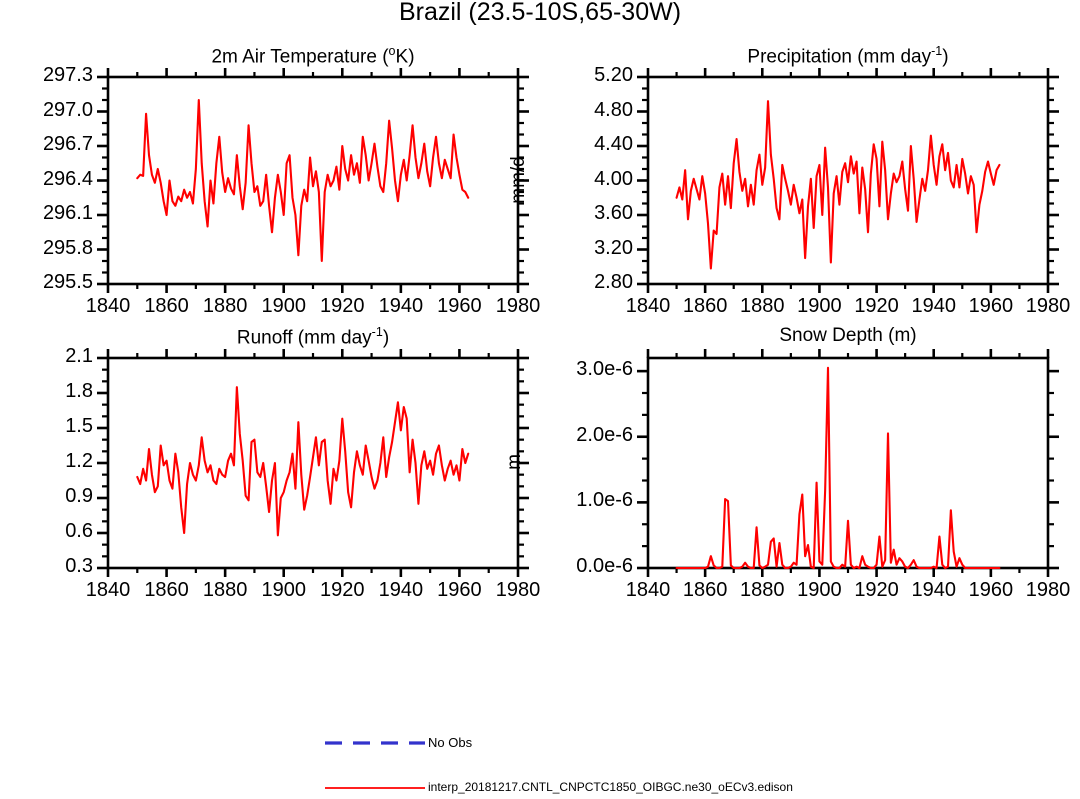  Describe the element at coordinates (450, 742) in the screenshot. I see `legend-label-1: No Obs` at that location.